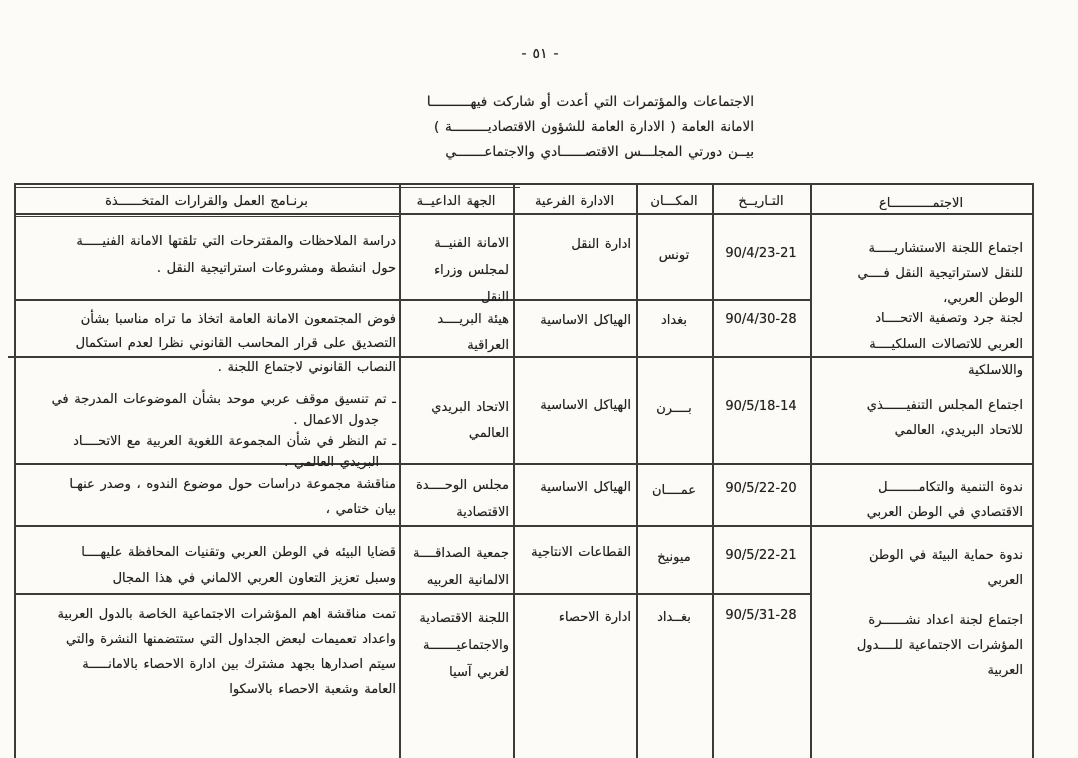 The image size is (1078, 758). What do you see at coordinates (585, 320) in the screenshot?
I see `cell-subadmin-row-2: الهياكل الاساسية` at bounding box center [585, 320].